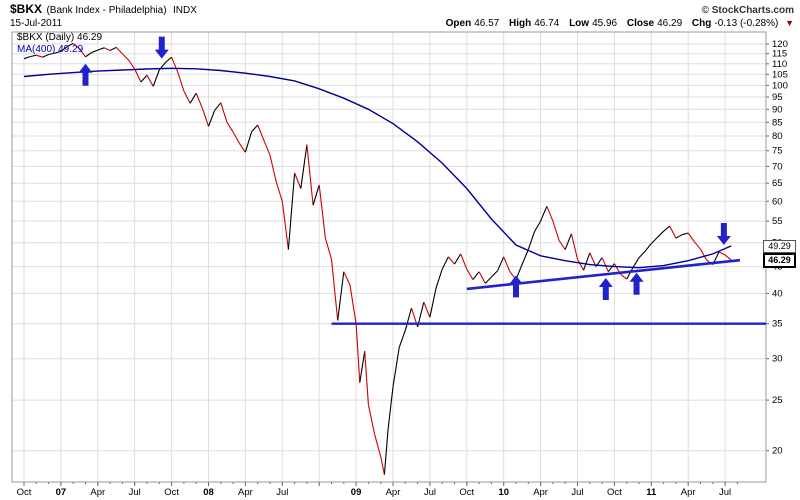 This screenshot has width=800, height=500. I want to click on svg-text: 35, so click(777, 324).